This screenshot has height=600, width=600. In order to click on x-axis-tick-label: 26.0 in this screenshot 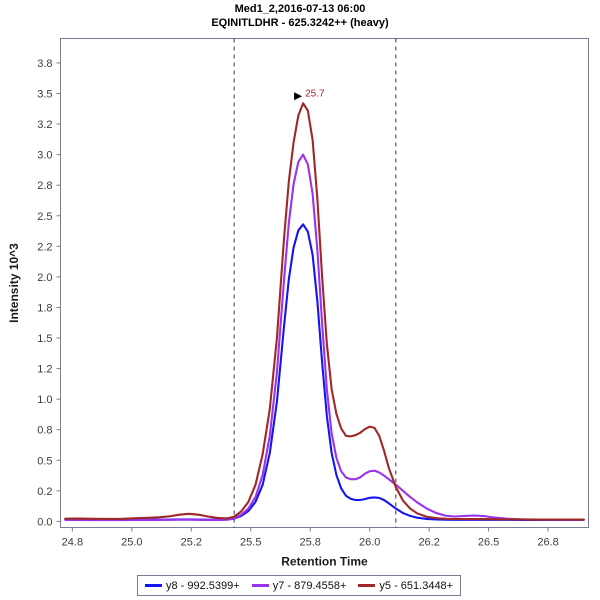, I will do `click(369, 543)`.